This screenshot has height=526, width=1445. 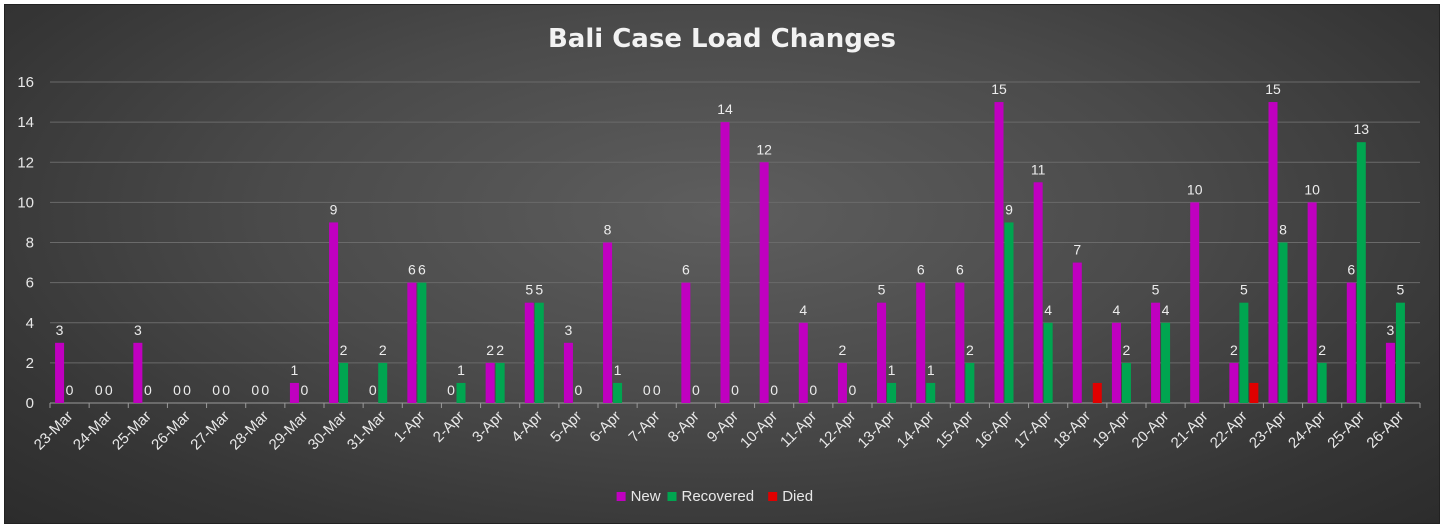 I want to click on x-tick-label: 4-Apr, so click(x=527, y=427).